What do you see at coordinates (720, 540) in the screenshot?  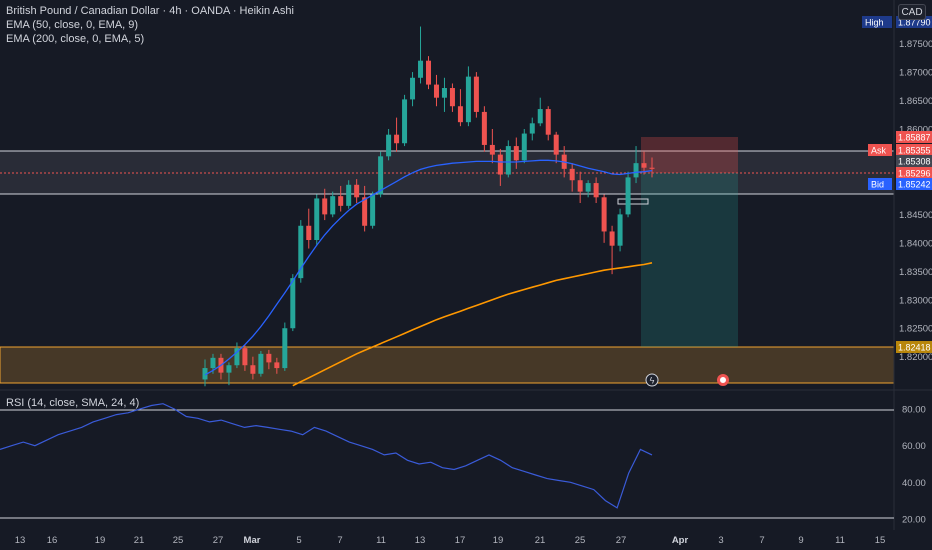 I see `time-tick-label: 3` at bounding box center [720, 540].